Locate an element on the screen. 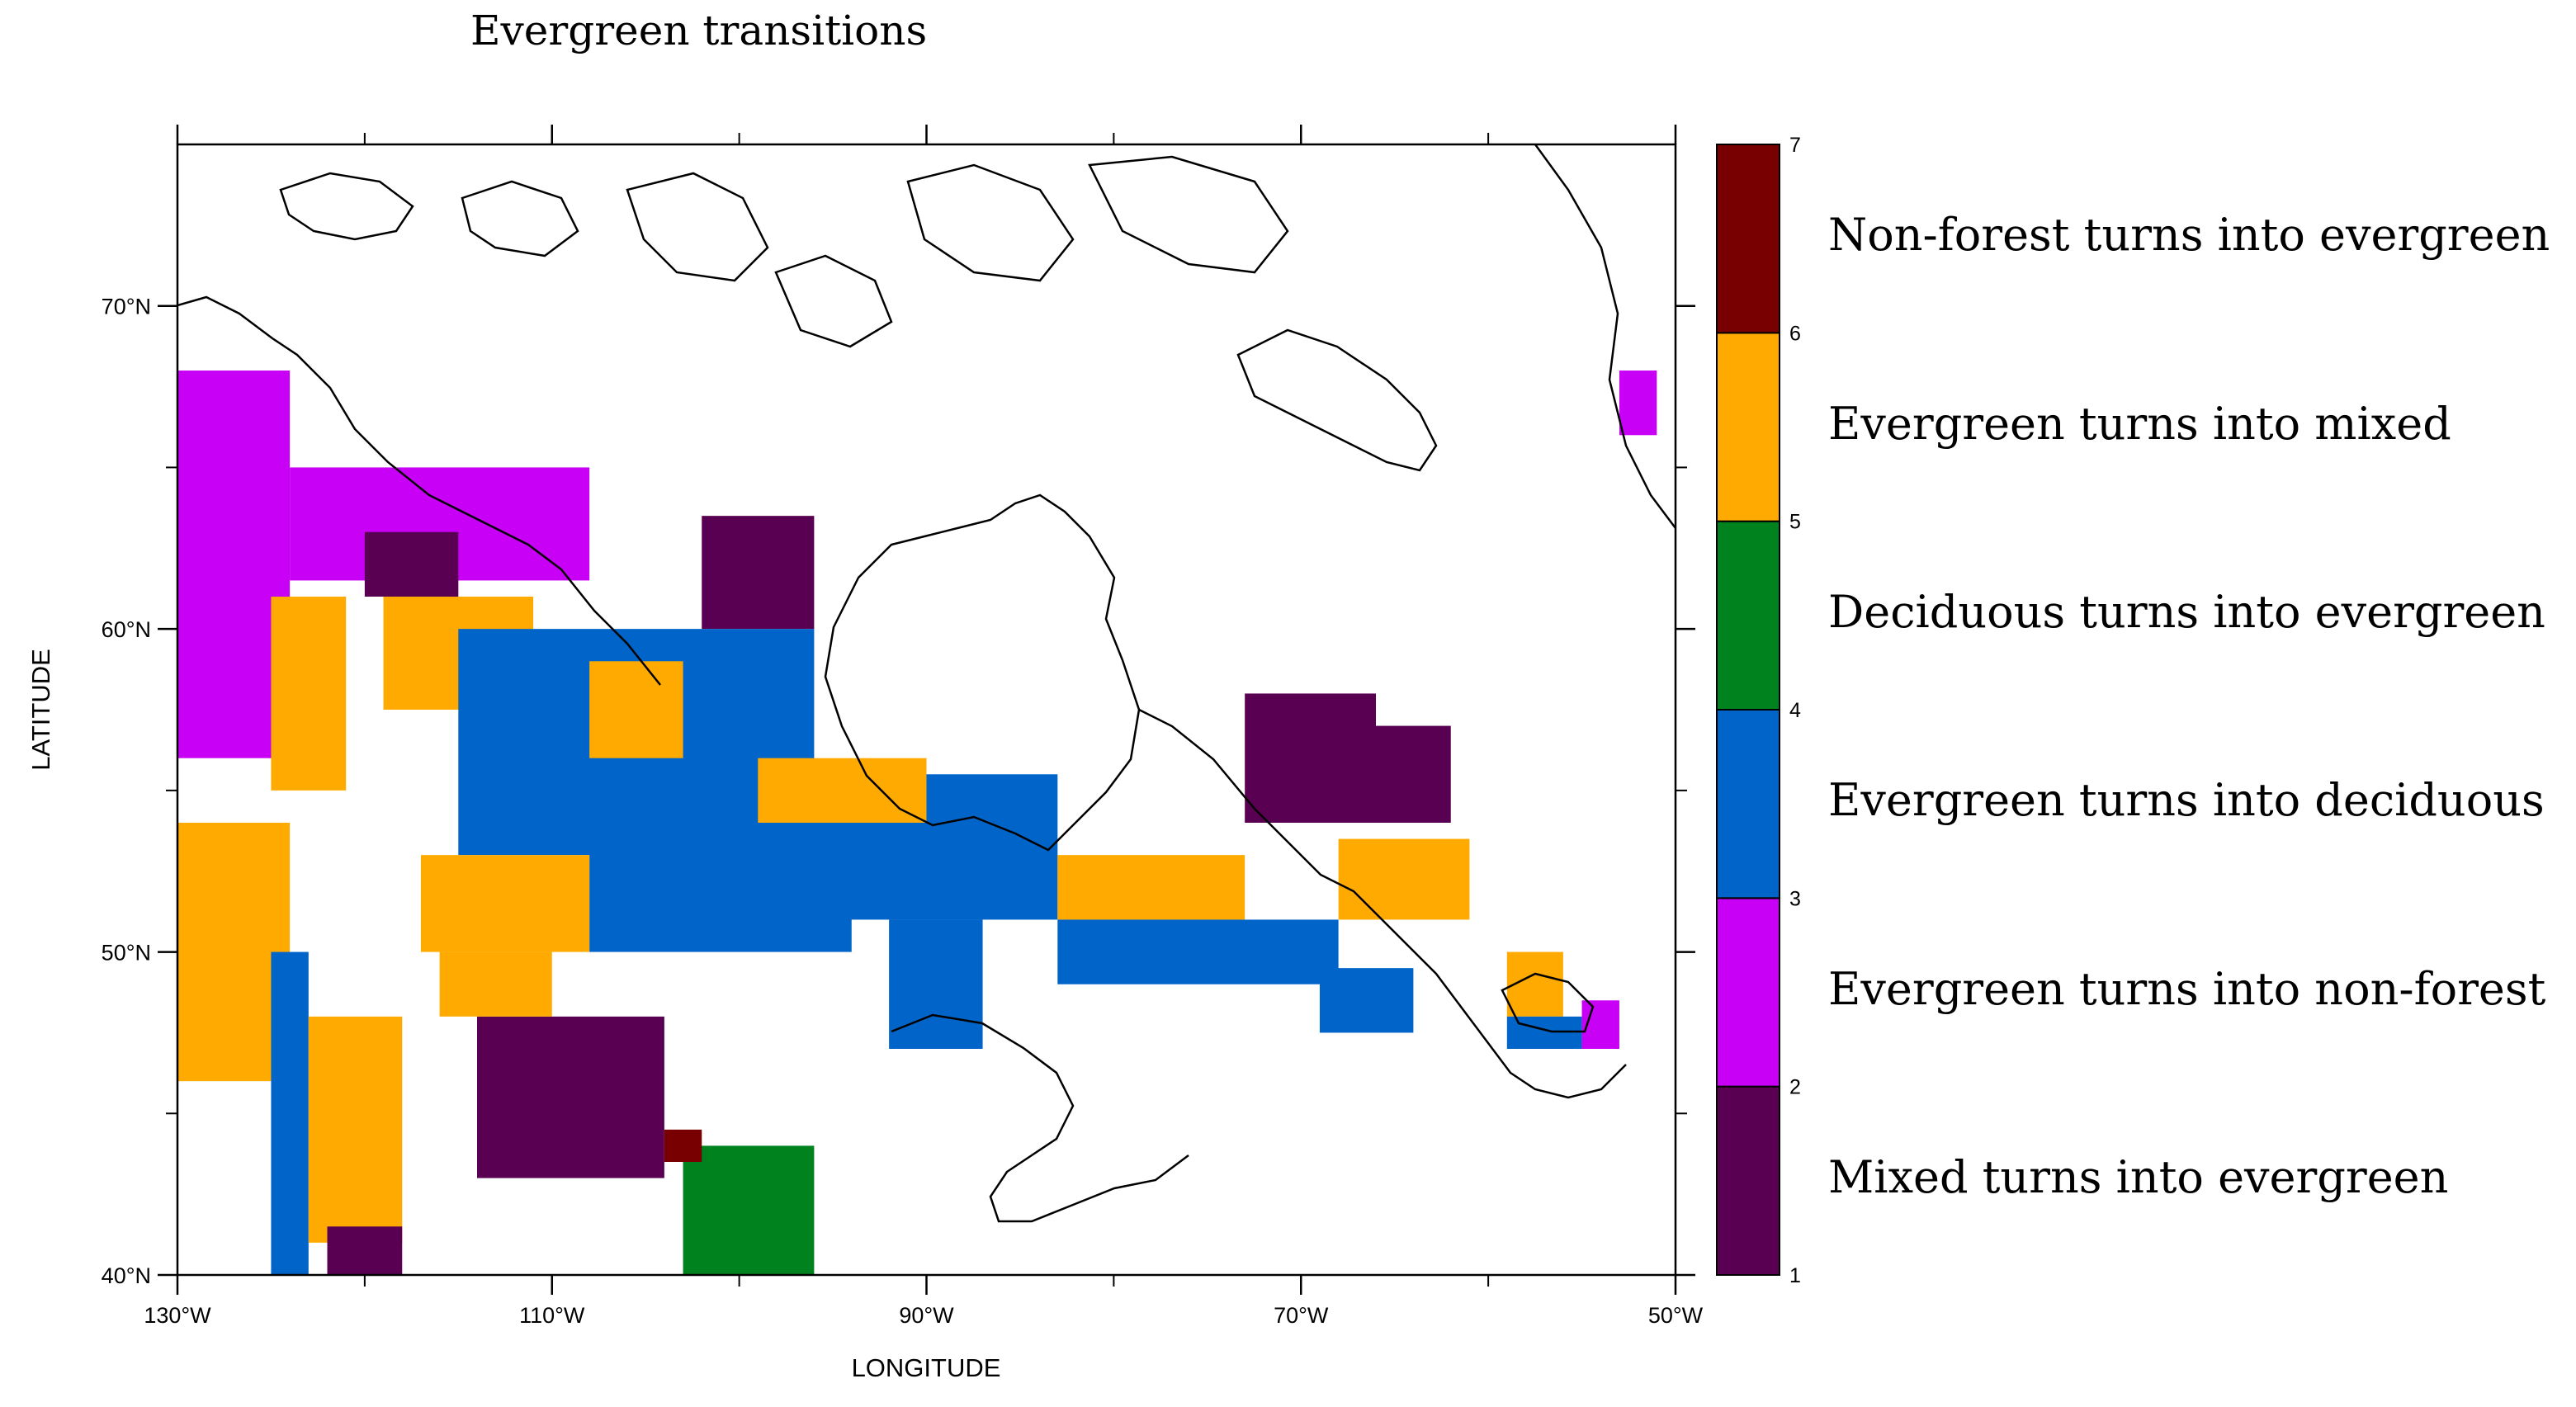 The height and width of the screenshot is (1407, 2576). hudson-bay-shore is located at coordinates (983, 672).